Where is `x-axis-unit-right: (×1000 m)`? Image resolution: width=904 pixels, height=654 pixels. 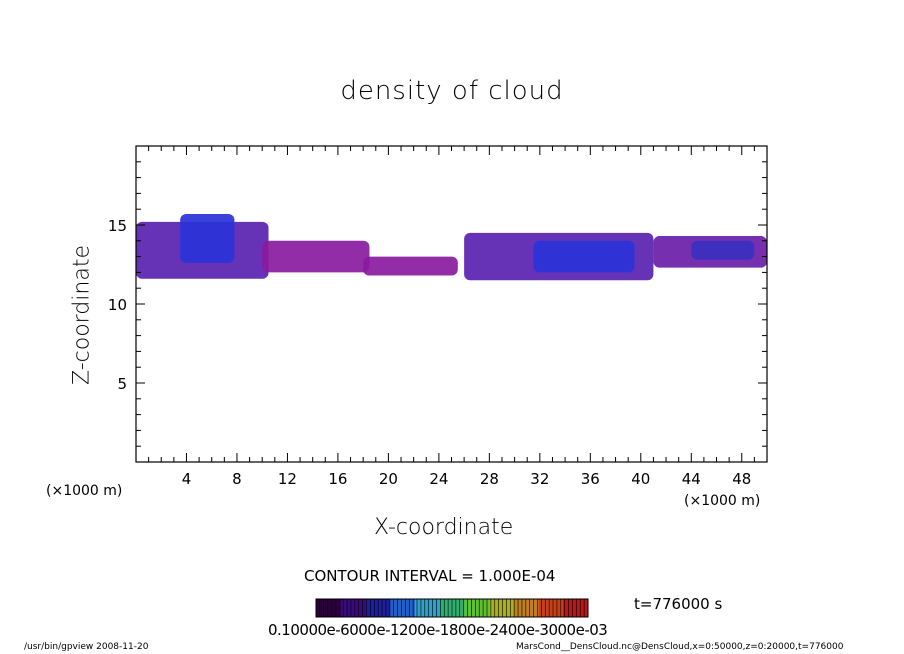 x-axis-unit-right: (×1000 m) is located at coordinates (722, 501).